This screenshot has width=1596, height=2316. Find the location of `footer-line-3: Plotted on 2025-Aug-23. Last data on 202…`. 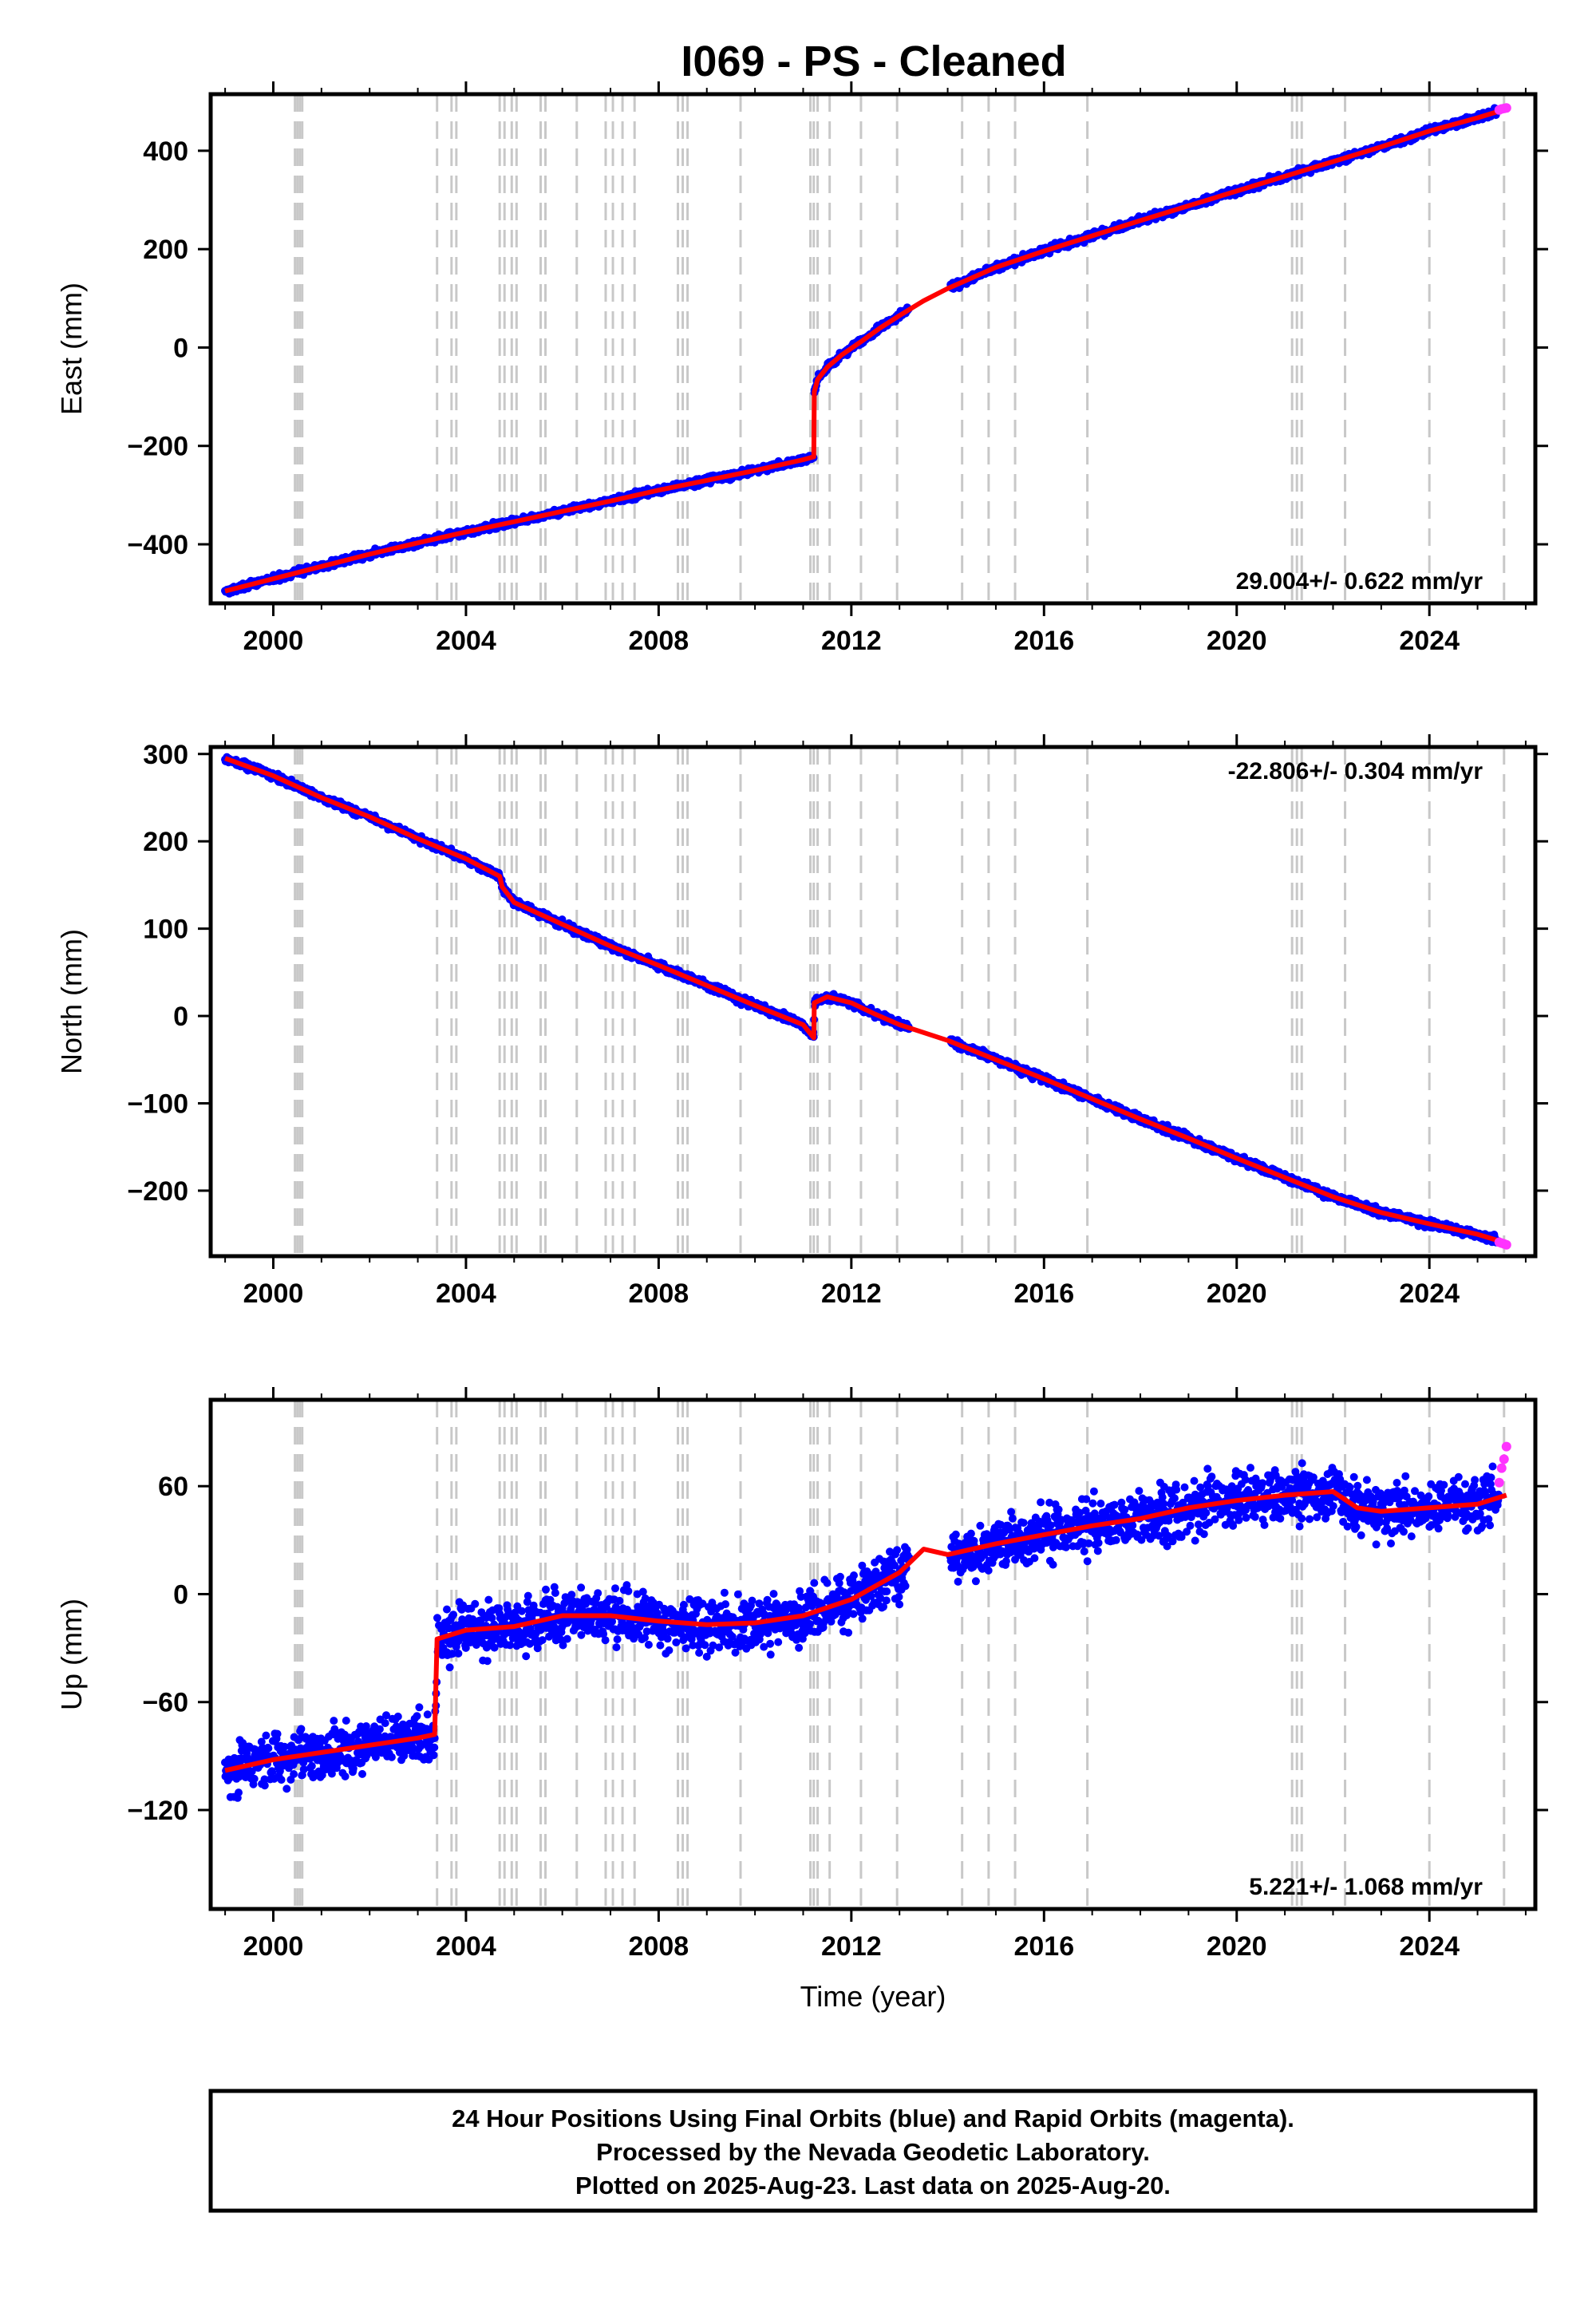

footer-line-3: Plotted on 2025-Aug-23. Last data on 202… is located at coordinates (873, 2185).